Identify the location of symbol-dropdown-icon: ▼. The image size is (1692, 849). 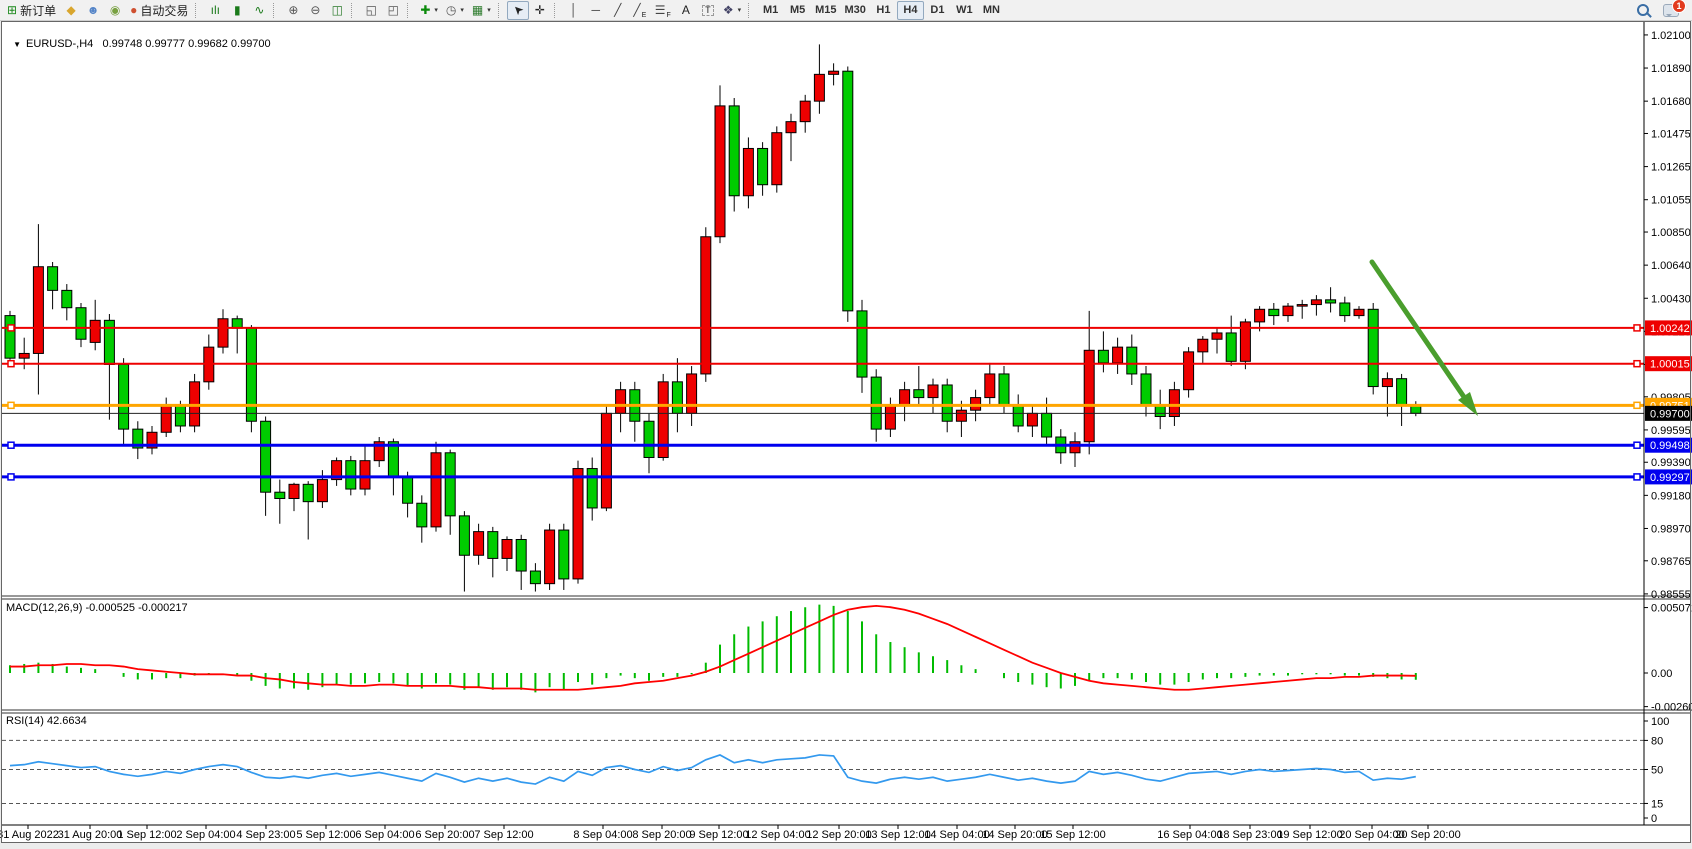
(17, 44).